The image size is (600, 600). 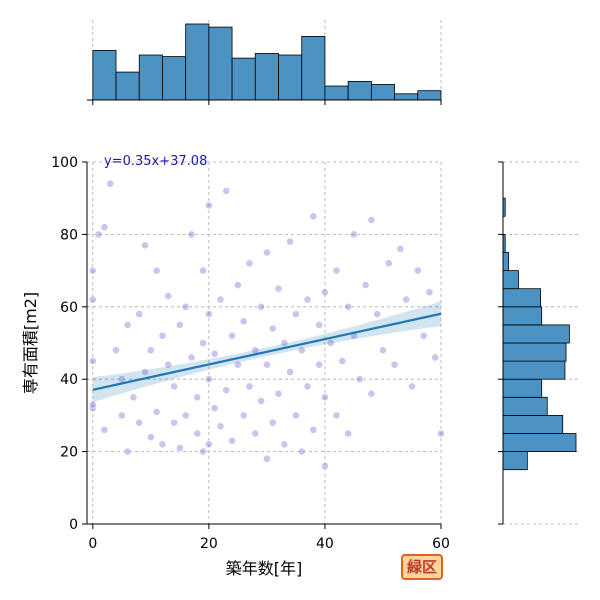 I want to click on y-axis-title: 専有面積[m2], so click(x=30, y=343).